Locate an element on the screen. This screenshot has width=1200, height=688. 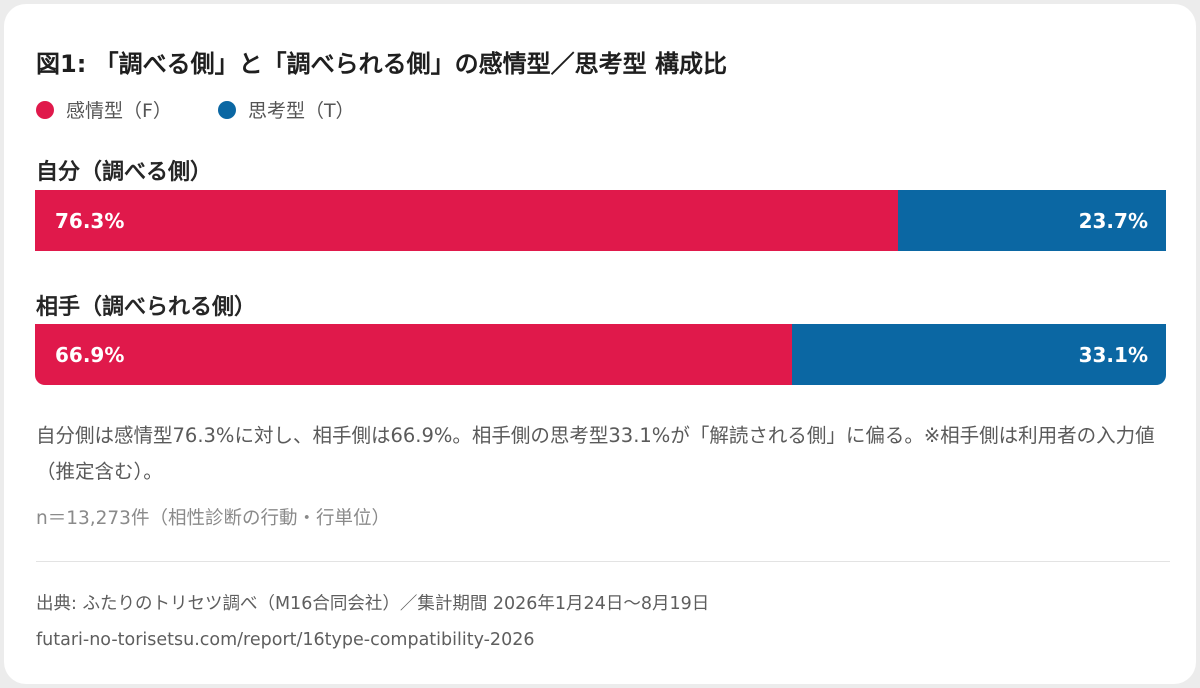
data-label-self-thinking: 23.7% is located at coordinates (1113, 220).